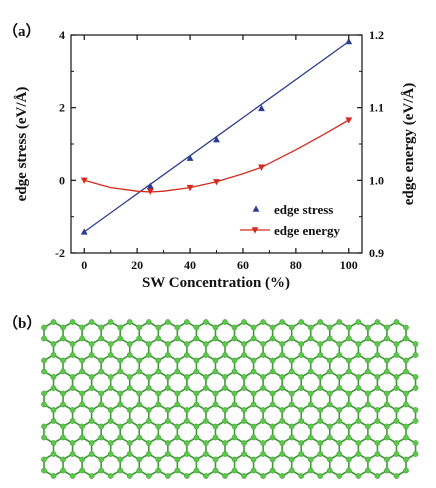  Describe the element at coordinates (376, 180) in the screenshot. I see `y-right-tick-label-1: 1.0` at that location.